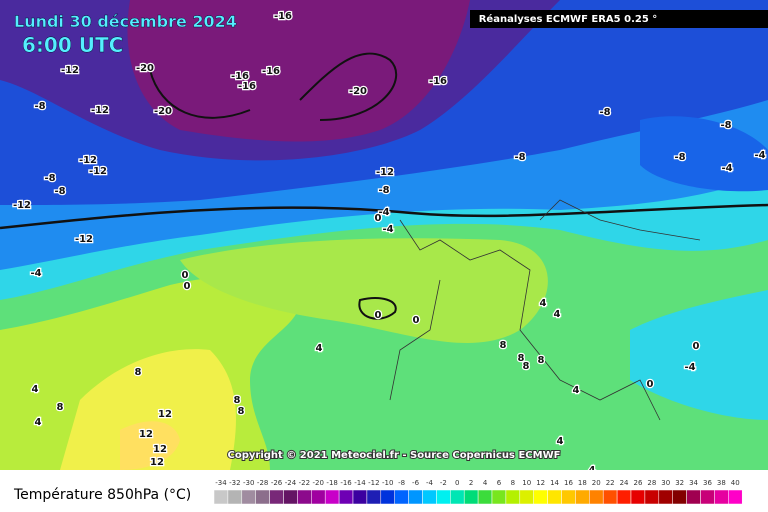 This screenshot has height=512, width=768. I want to click on legend-tick-label: -4, so click(430, 483).